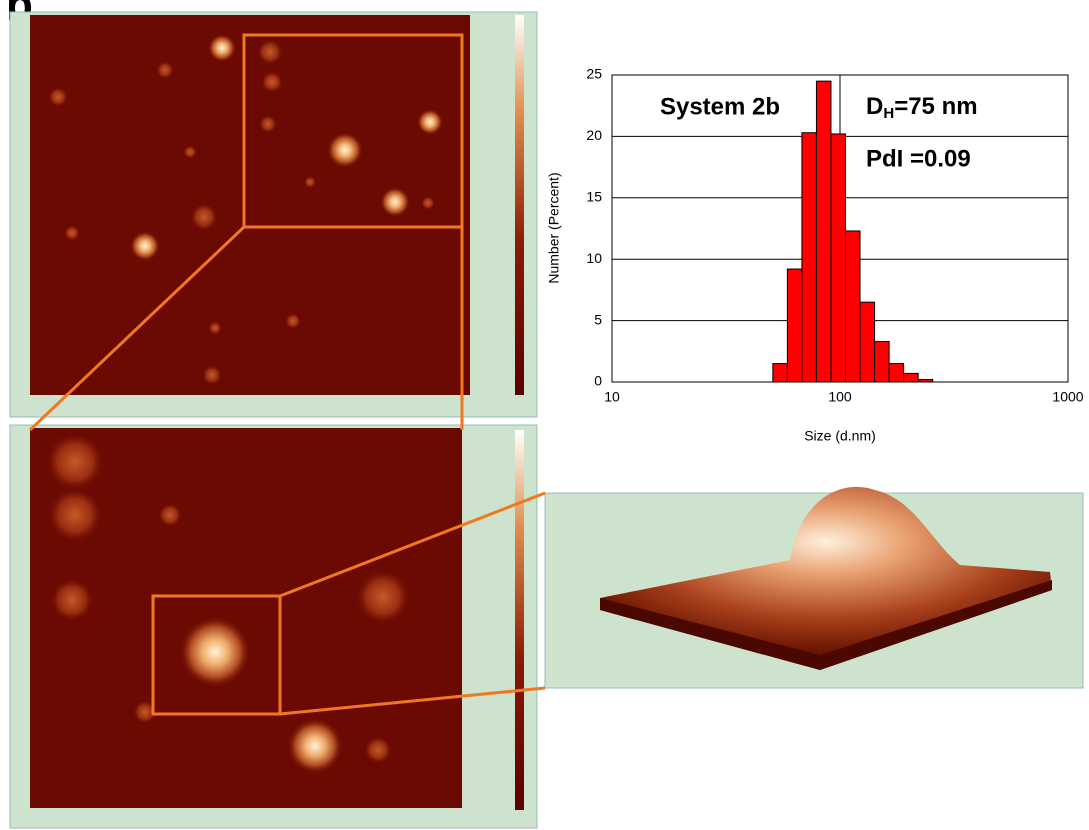 The image size is (1089, 830). What do you see at coordinates (594, 197) in the screenshot?
I see `y-tick-label: 15` at bounding box center [594, 197].